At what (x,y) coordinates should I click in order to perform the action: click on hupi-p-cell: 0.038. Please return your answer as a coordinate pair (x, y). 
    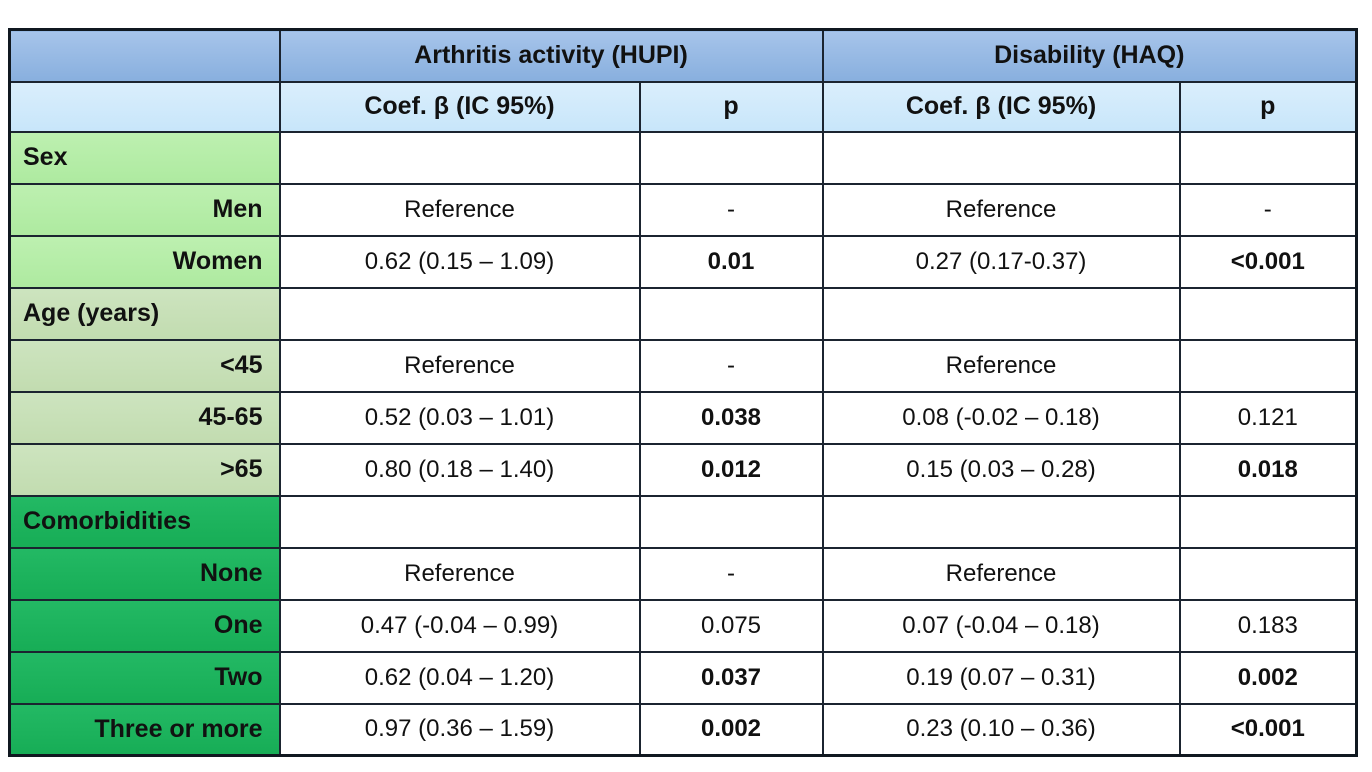
    Looking at the image, I should click on (731, 417).